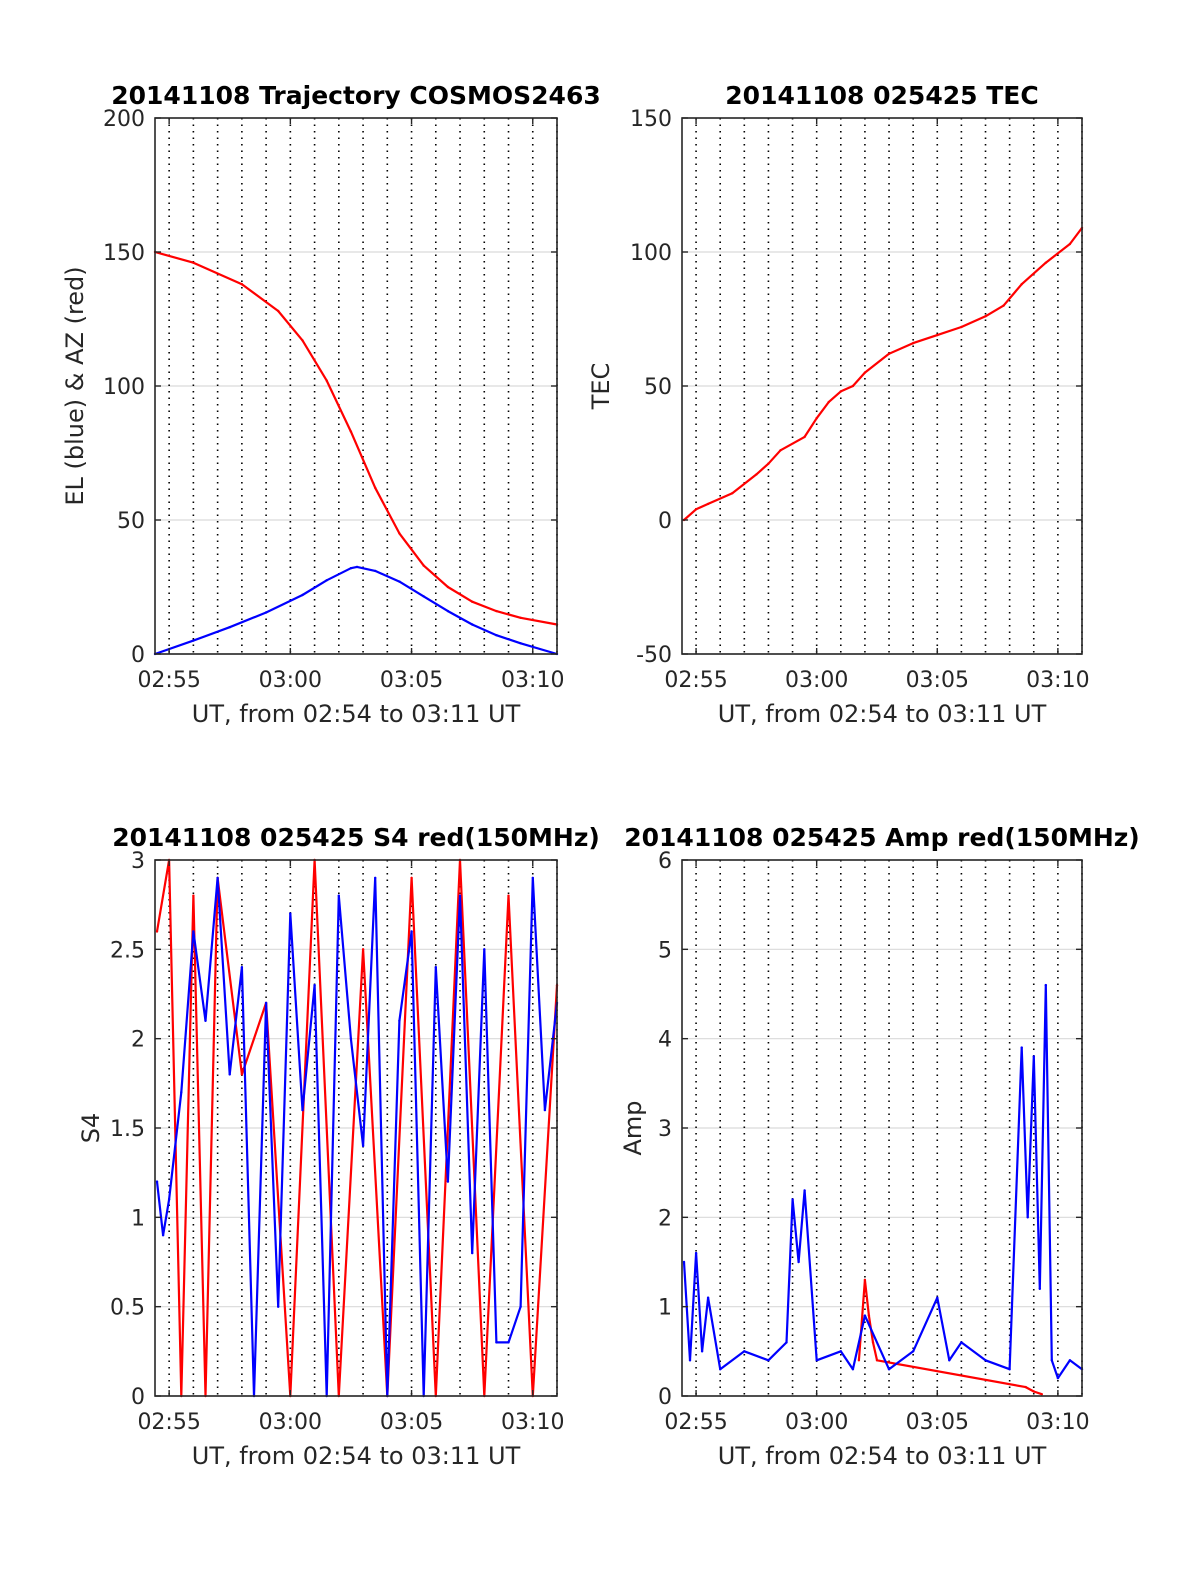  What do you see at coordinates (356, 714) in the screenshot?
I see `panel-trajectory-xlabel: UT, from 02:54 to 03:11 UT` at bounding box center [356, 714].